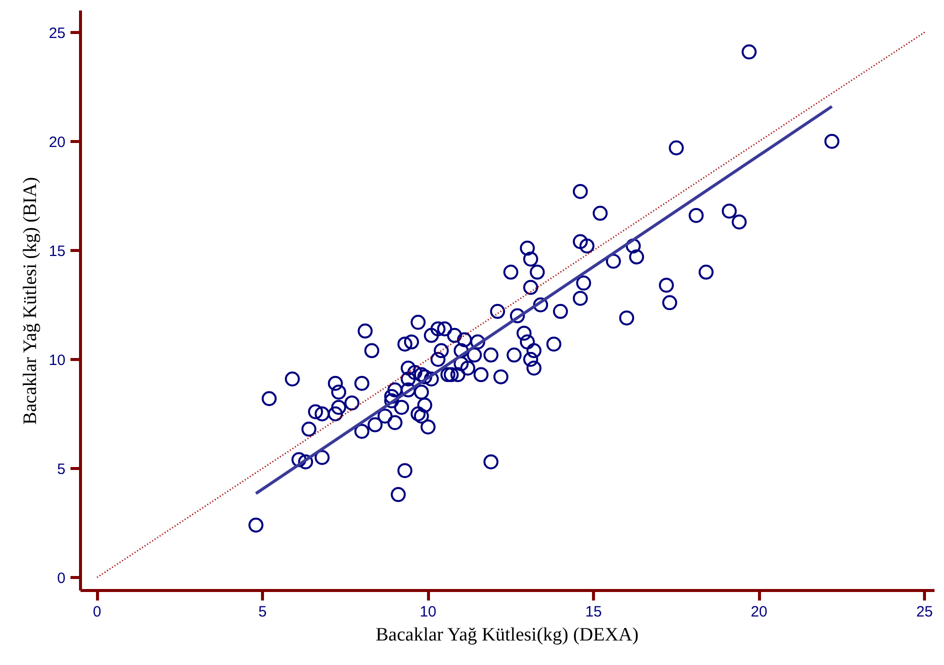 The width and height of the screenshot is (944, 665). Describe the element at coordinates (61, 578) in the screenshot. I see `y-tick-label: 0` at that location.